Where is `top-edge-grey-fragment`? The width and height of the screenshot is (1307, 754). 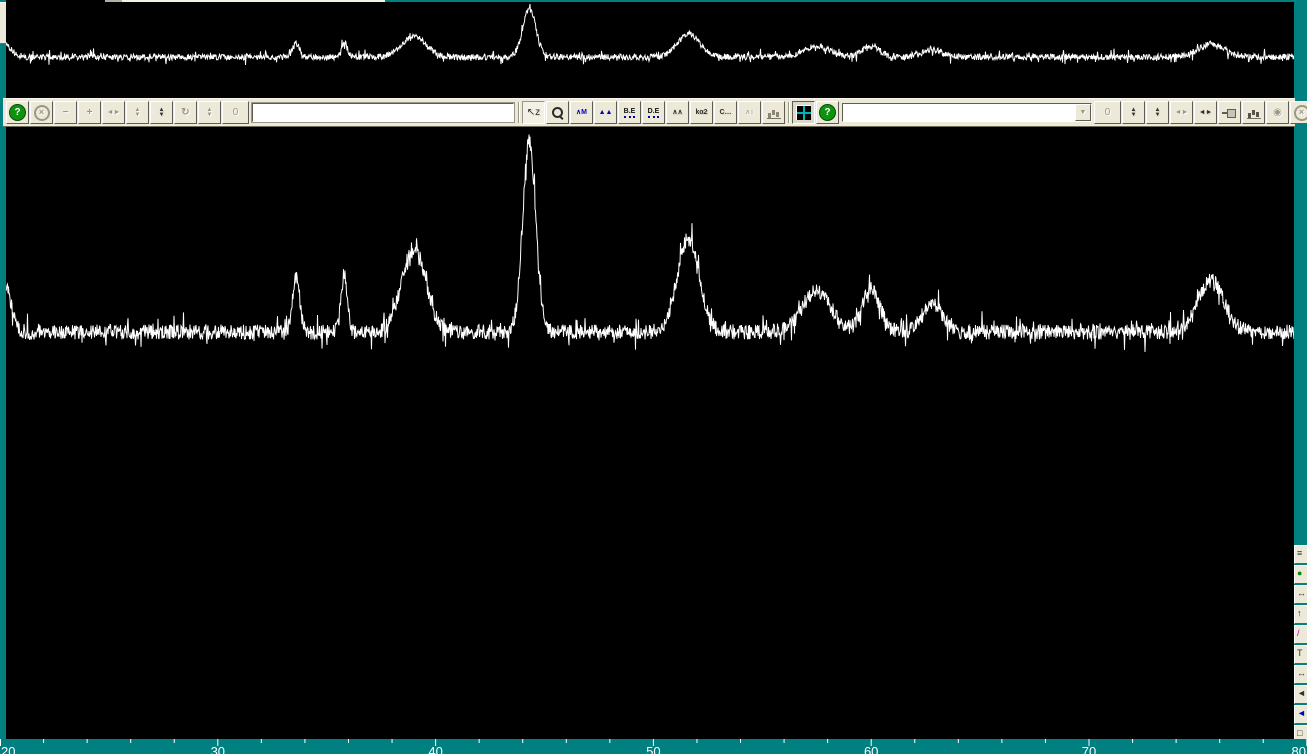 top-edge-grey-fragment is located at coordinates (113, 1).